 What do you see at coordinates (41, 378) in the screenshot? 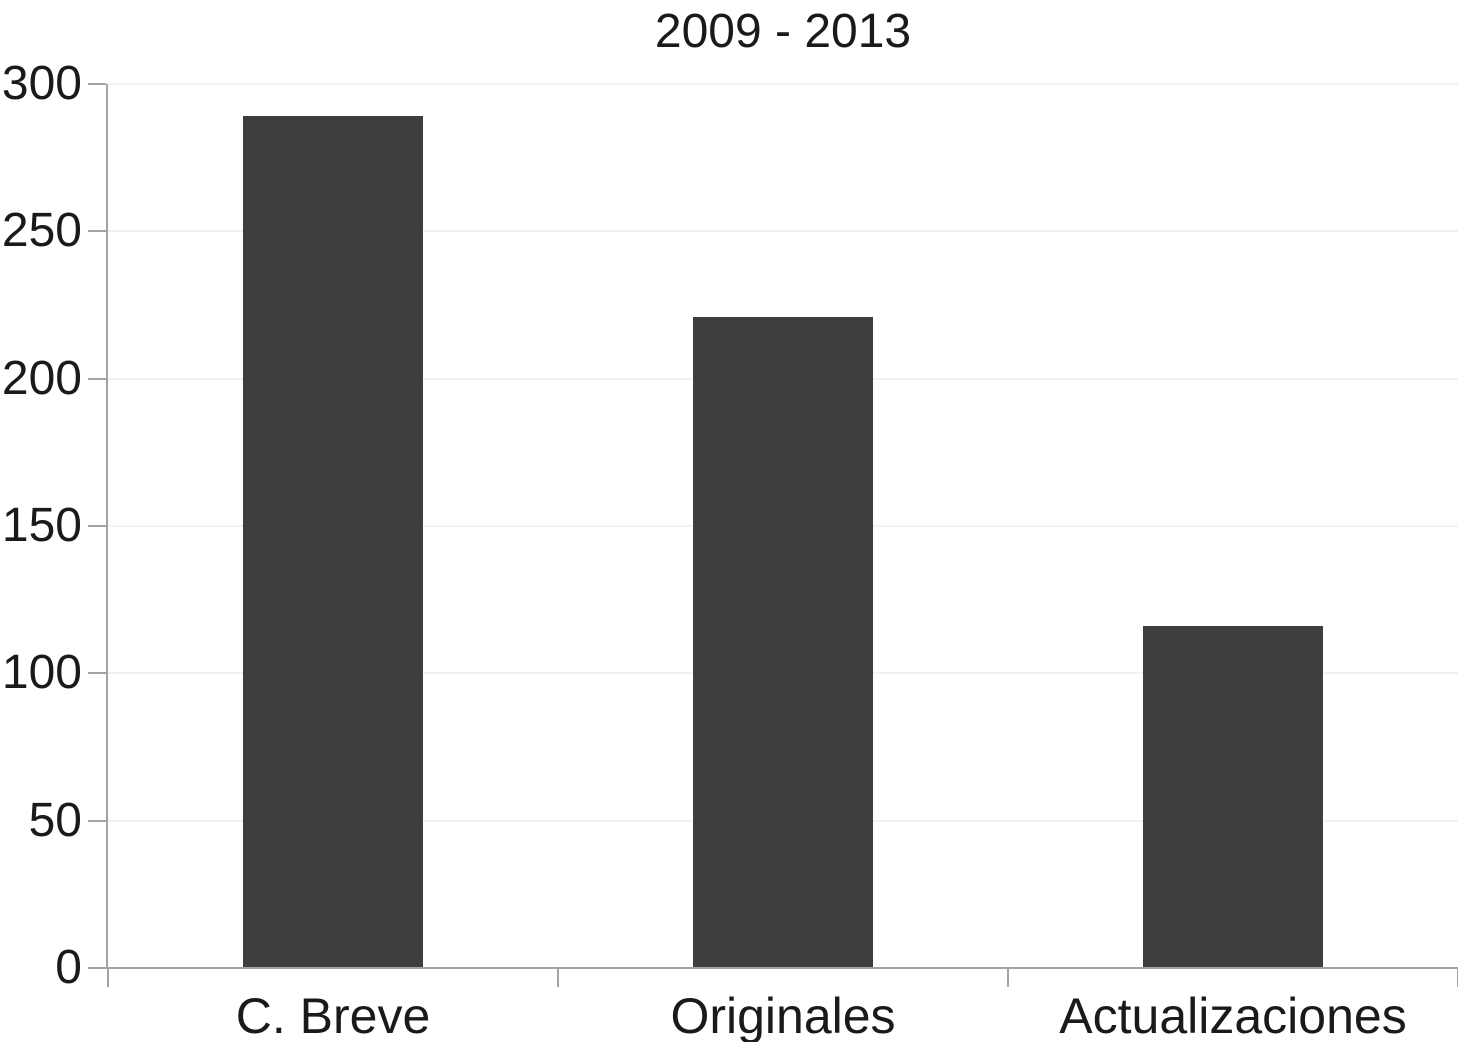
I see `y-axis-tick-label: 200` at bounding box center [41, 378].